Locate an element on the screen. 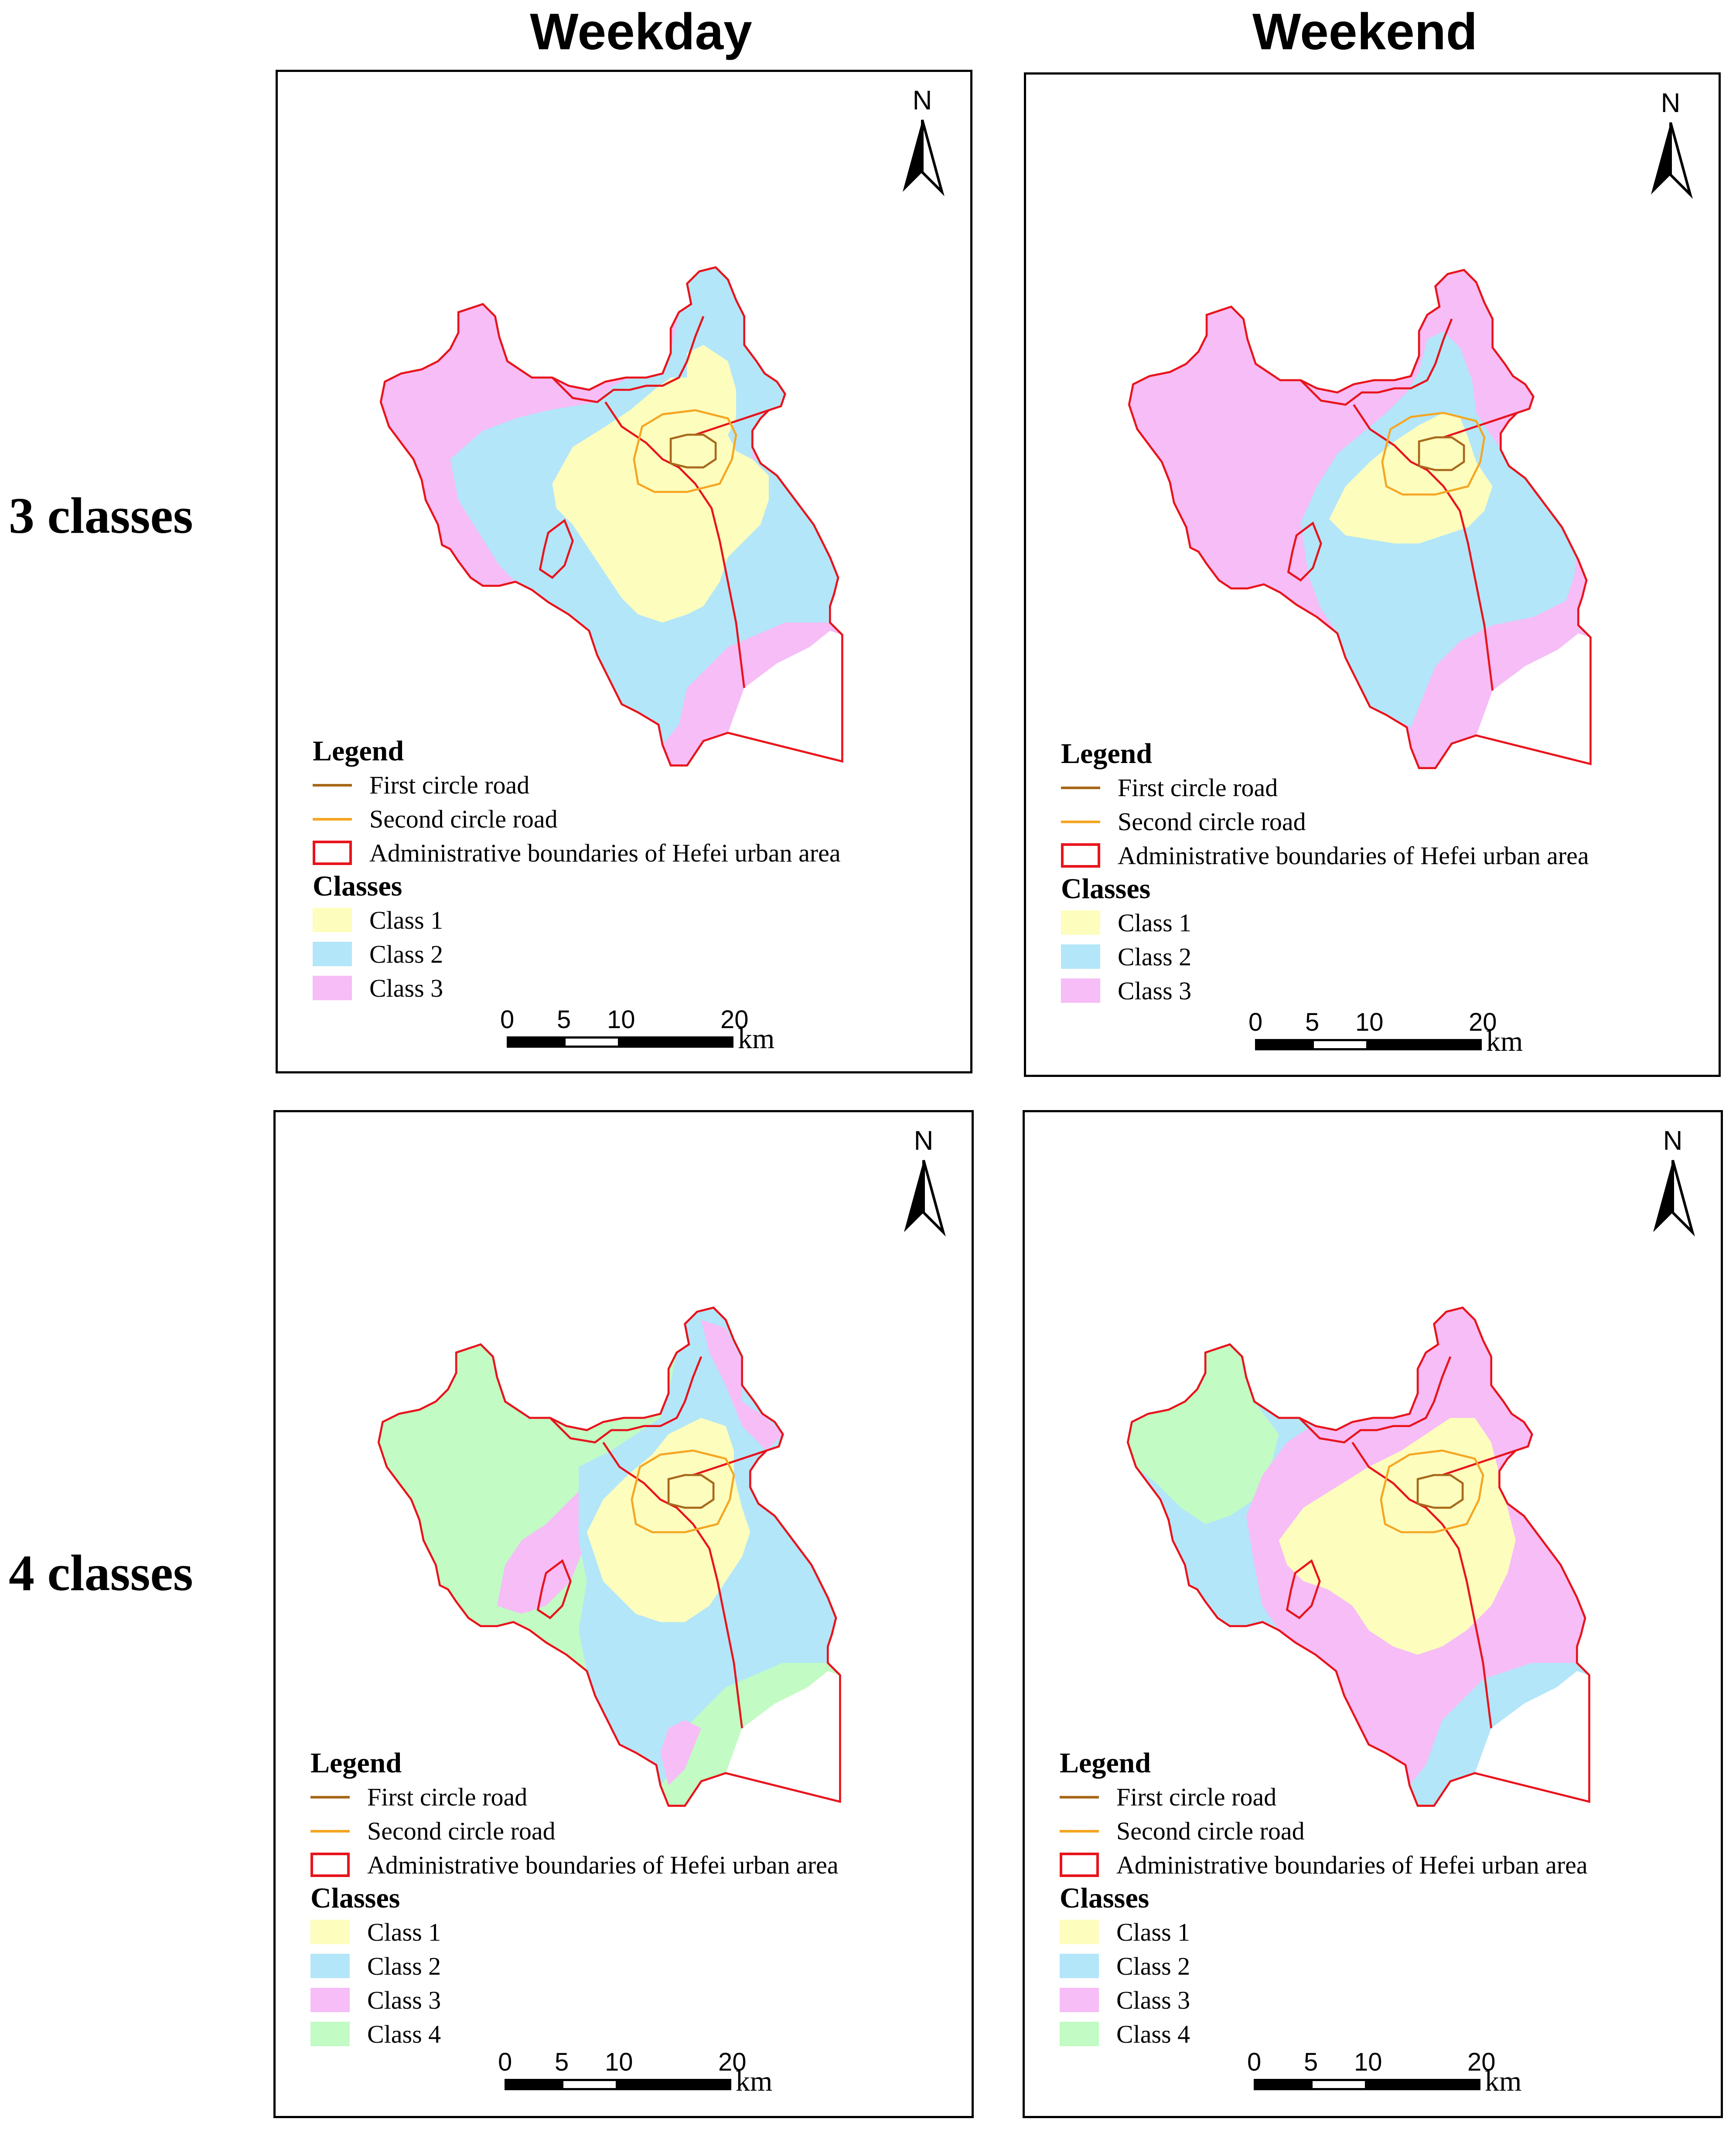 This screenshot has height=2136, width=1736. class-3-region is located at coordinates (551, 1549).